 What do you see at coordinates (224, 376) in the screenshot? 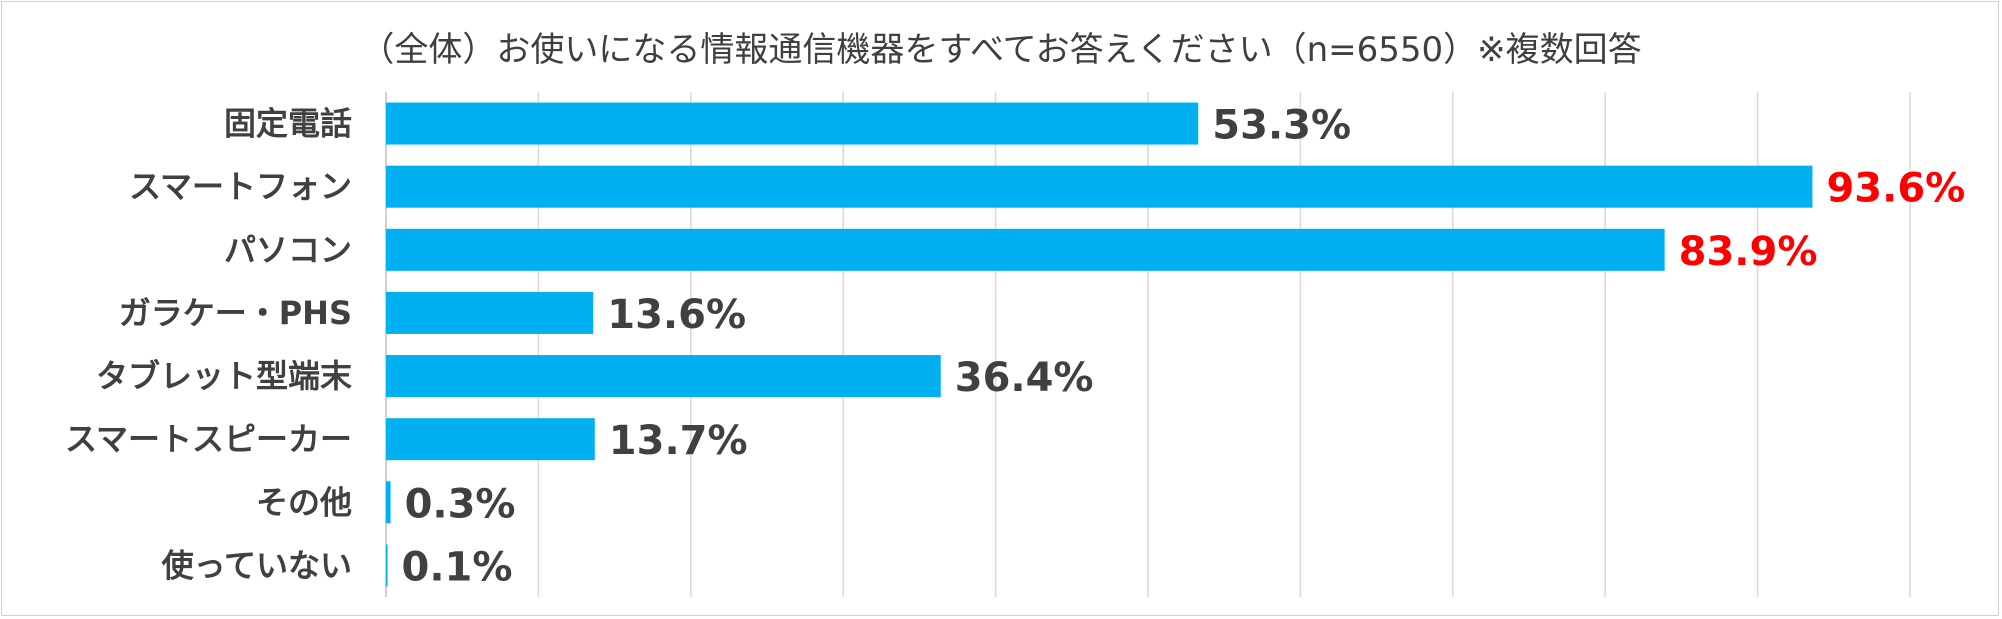
I see `category-label: タブレット型端末` at bounding box center [224, 376].